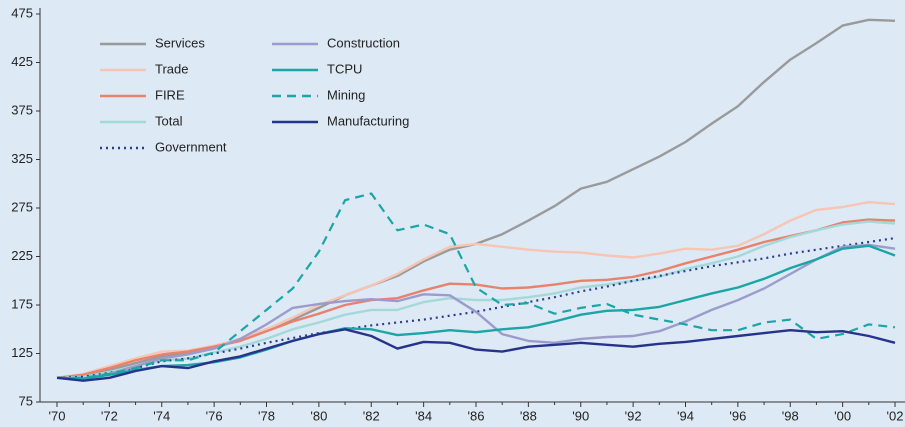  I want to click on legend-label: Mining, so click(346, 94).